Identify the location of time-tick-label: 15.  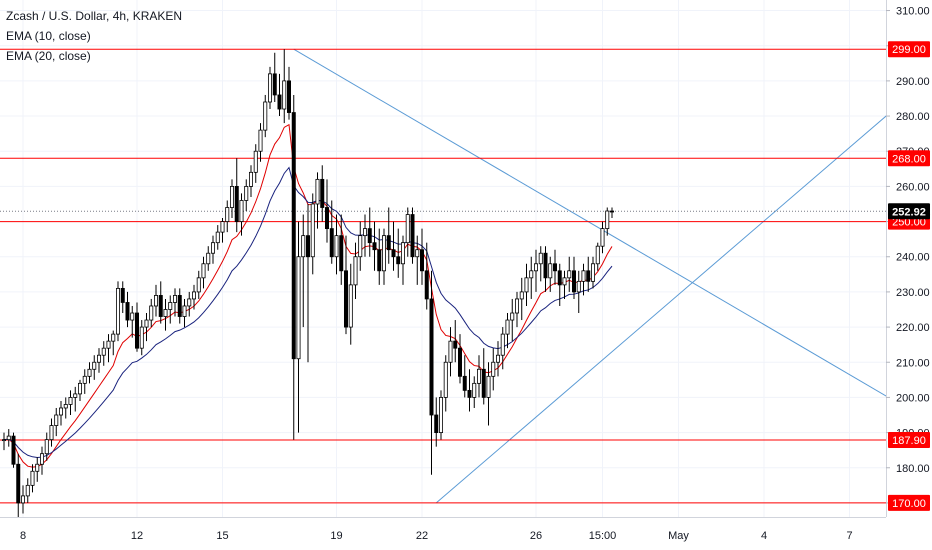
(222, 536).